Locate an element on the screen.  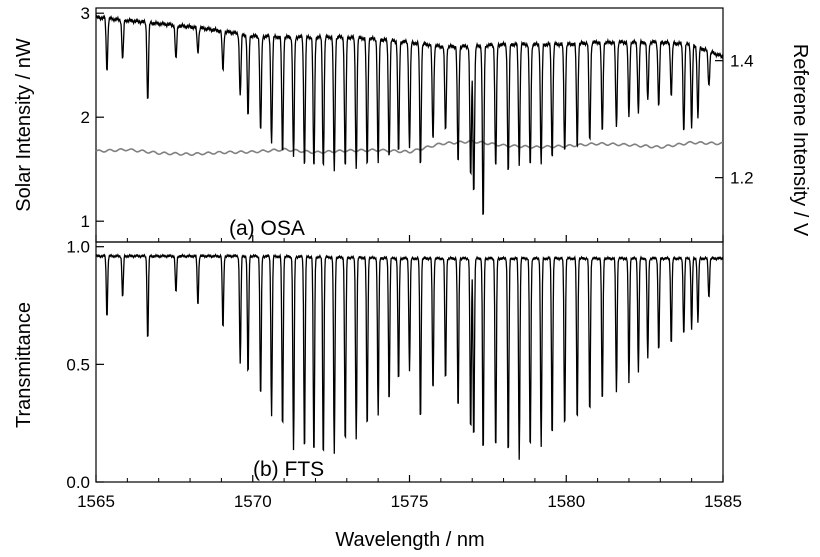
panel-osa-y-right-ticks: 1.2 1.4 is located at coordinates (734, 120).